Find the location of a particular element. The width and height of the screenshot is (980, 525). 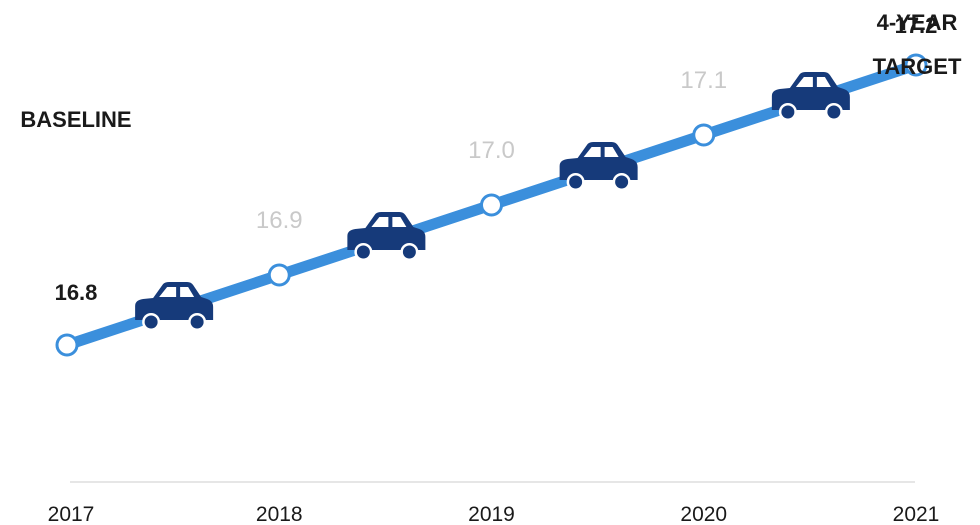

value-label: 17.2 is located at coordinates (916, 25).